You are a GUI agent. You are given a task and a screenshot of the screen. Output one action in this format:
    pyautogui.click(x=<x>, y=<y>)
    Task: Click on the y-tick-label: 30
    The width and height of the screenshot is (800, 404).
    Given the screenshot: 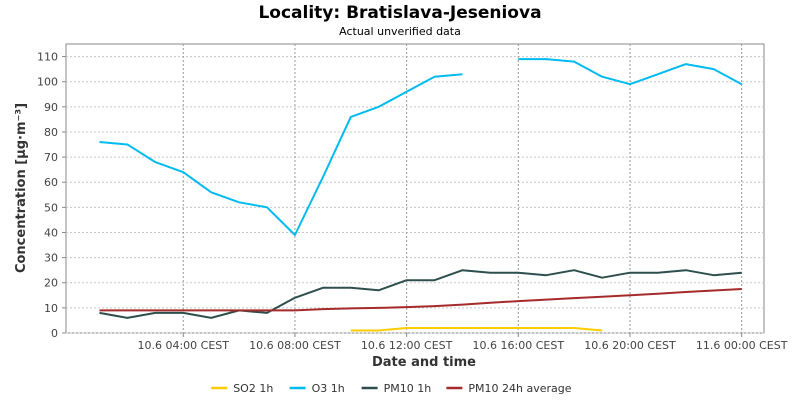 What is the action you would take?
    pyautogui.click(x=51, y=258)
    